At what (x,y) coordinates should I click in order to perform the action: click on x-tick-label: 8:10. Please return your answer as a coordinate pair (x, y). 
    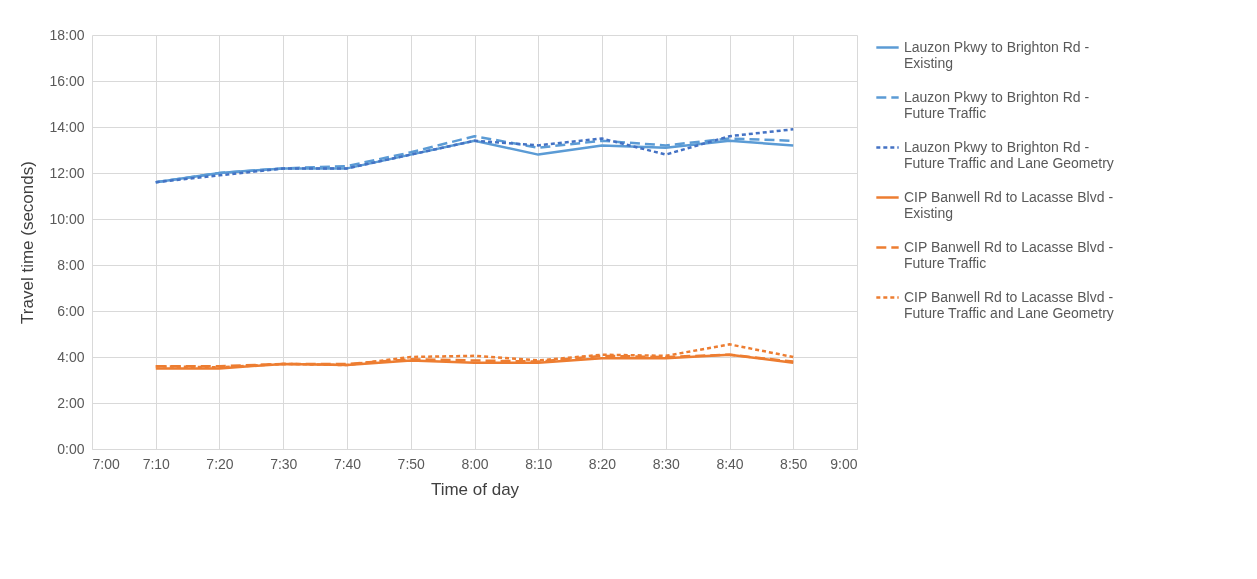
    Looking at the image, I should click on (539, 463).